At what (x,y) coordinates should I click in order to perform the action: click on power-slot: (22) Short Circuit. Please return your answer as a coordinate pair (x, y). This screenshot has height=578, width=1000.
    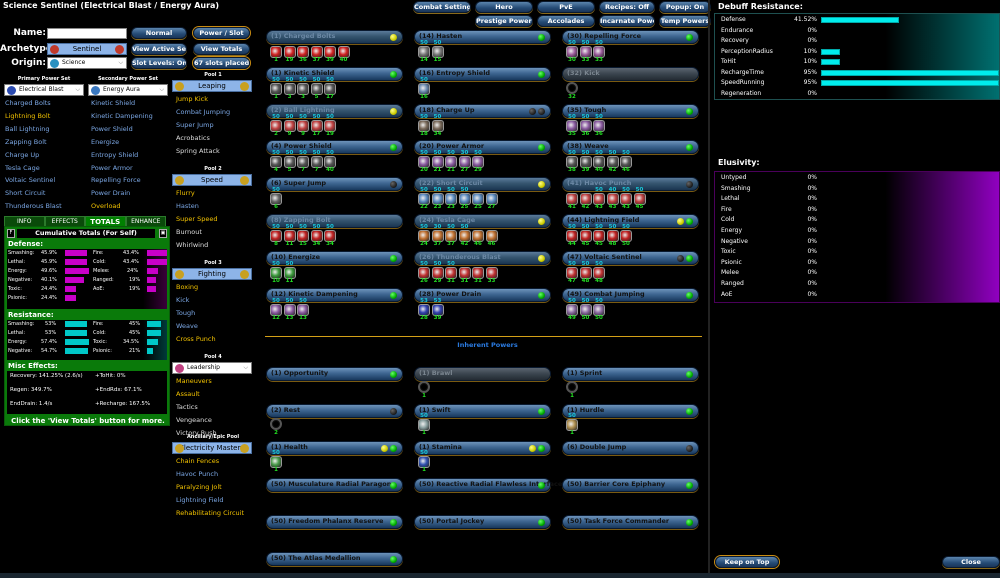
    Looking at the image, I should click on (482, 184).